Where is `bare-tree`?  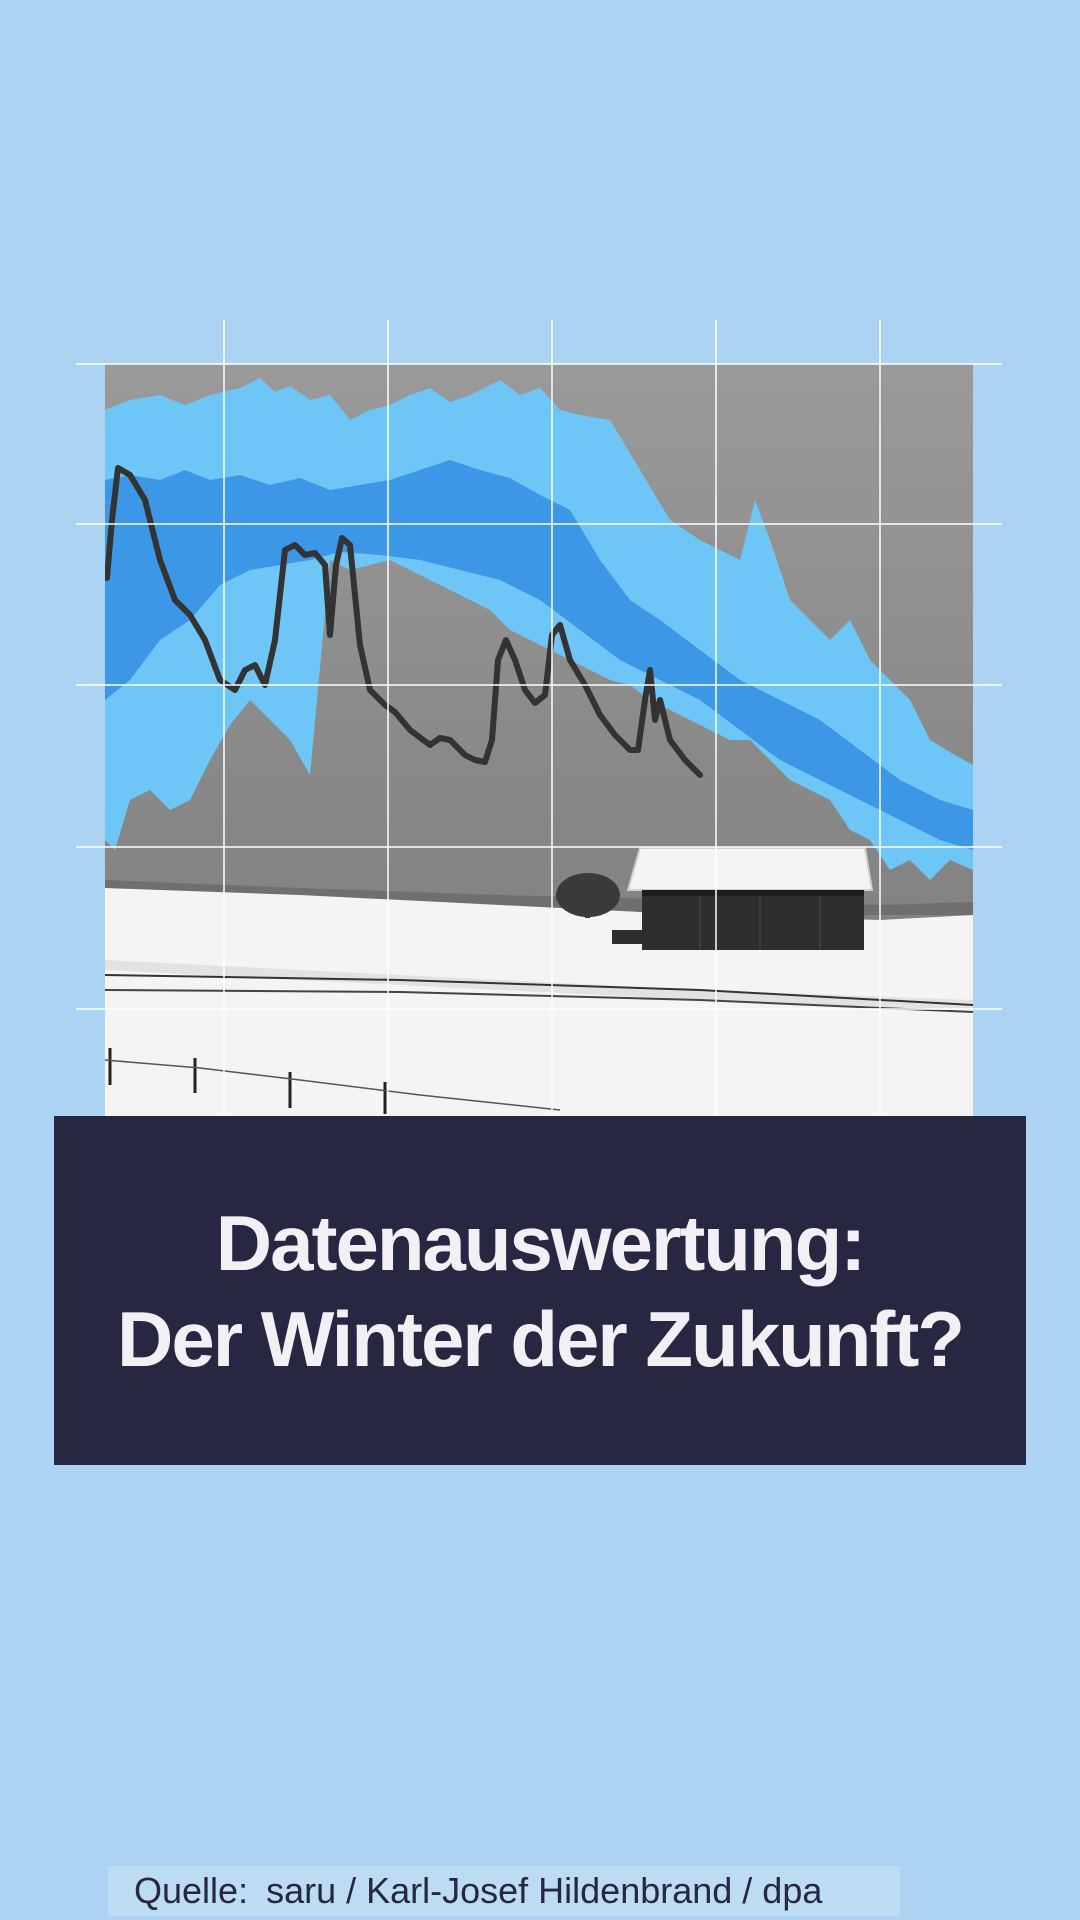 bare-tree is located at coordinates (588, 895).